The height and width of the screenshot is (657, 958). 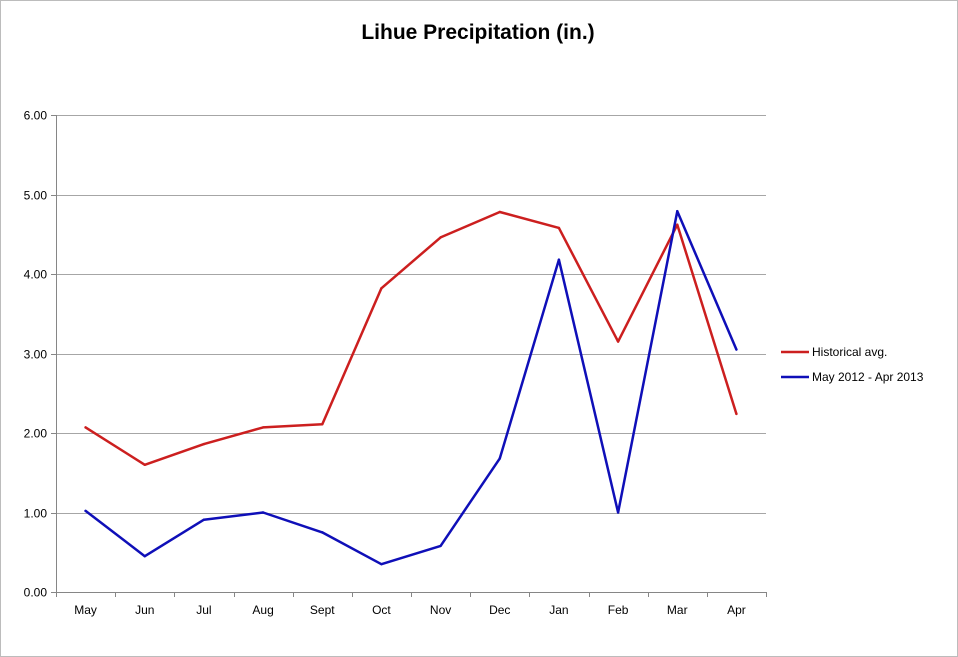 I want to click on x-tick-label: Oct, so click(x=381, y=610).